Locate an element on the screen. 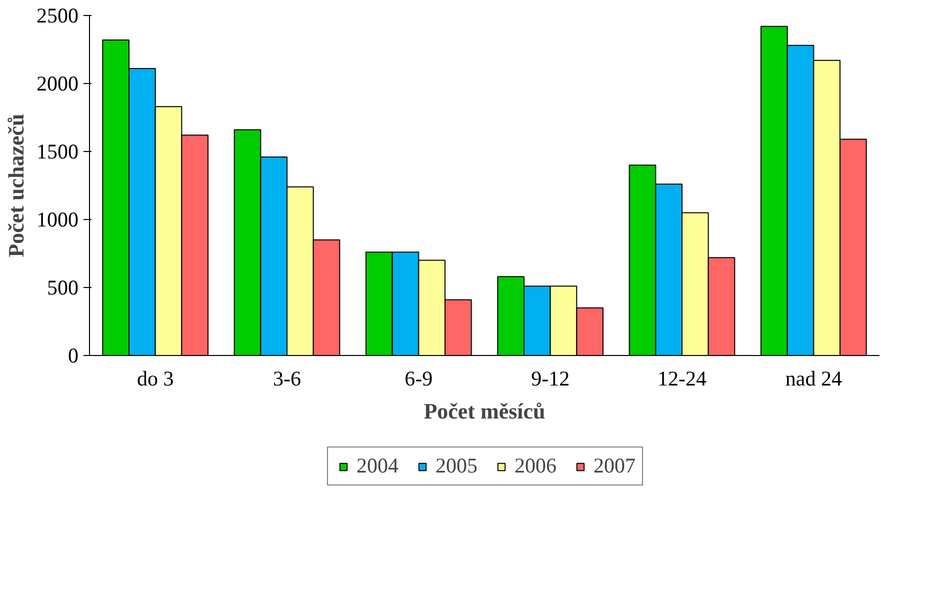  x-tick-label: 12-24 is located at coordinates (682, 378).